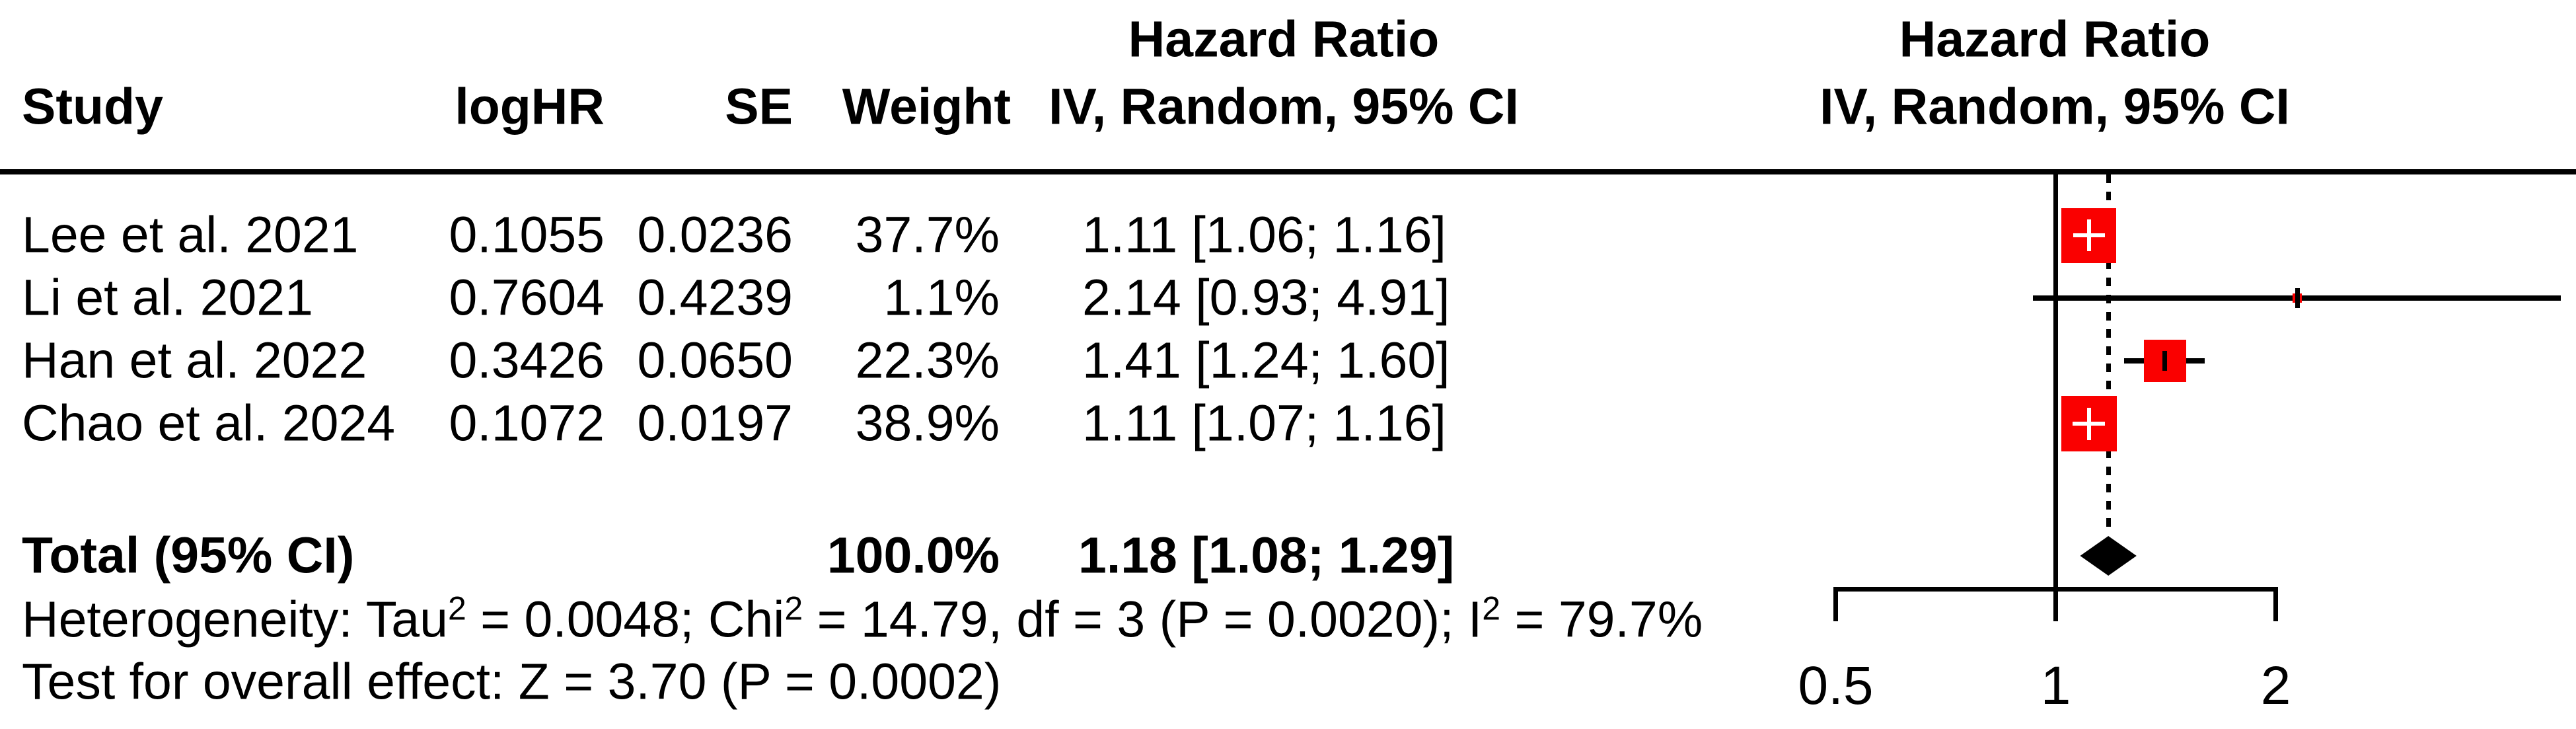 The height and width of the screenshot is (729, 2576). I want to click on chi-superscript: 2, so click(794, 608).